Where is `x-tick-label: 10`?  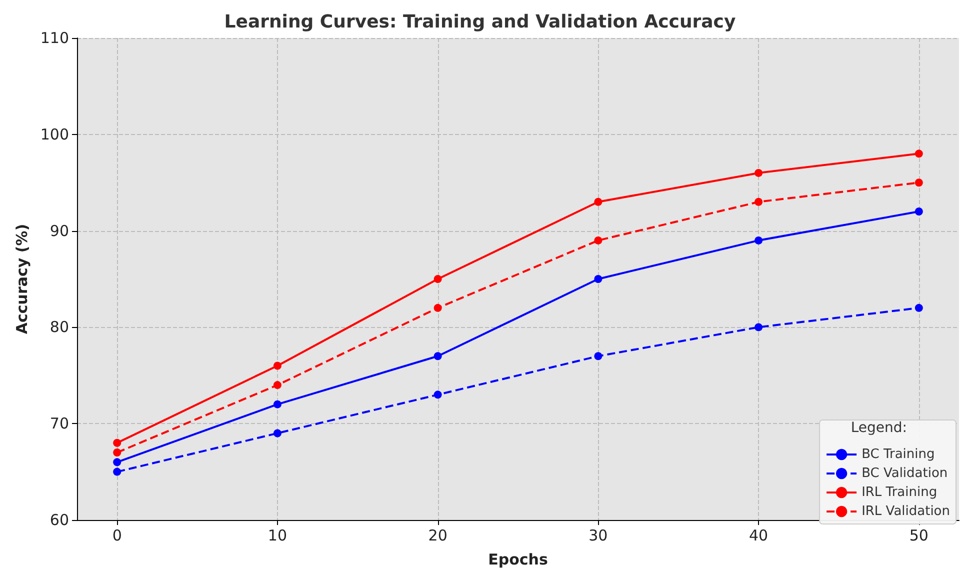
x-tick-label: 10 is located at coordinates (277, 535).